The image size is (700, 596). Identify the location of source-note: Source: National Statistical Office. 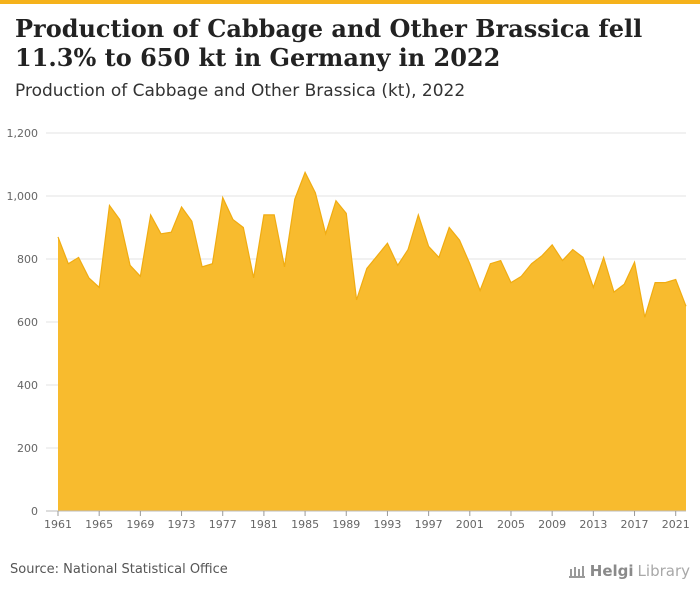
(119, 569).